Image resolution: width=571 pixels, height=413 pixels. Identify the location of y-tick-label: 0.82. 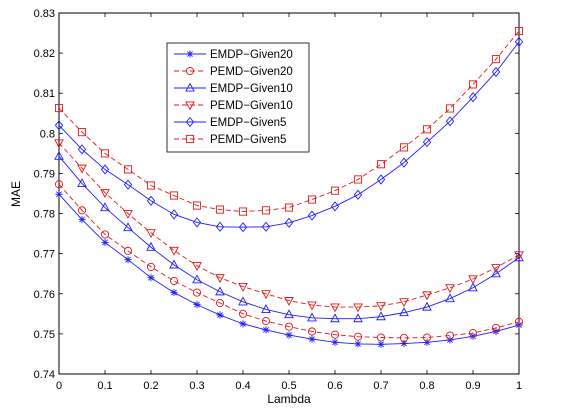
(44, 54).